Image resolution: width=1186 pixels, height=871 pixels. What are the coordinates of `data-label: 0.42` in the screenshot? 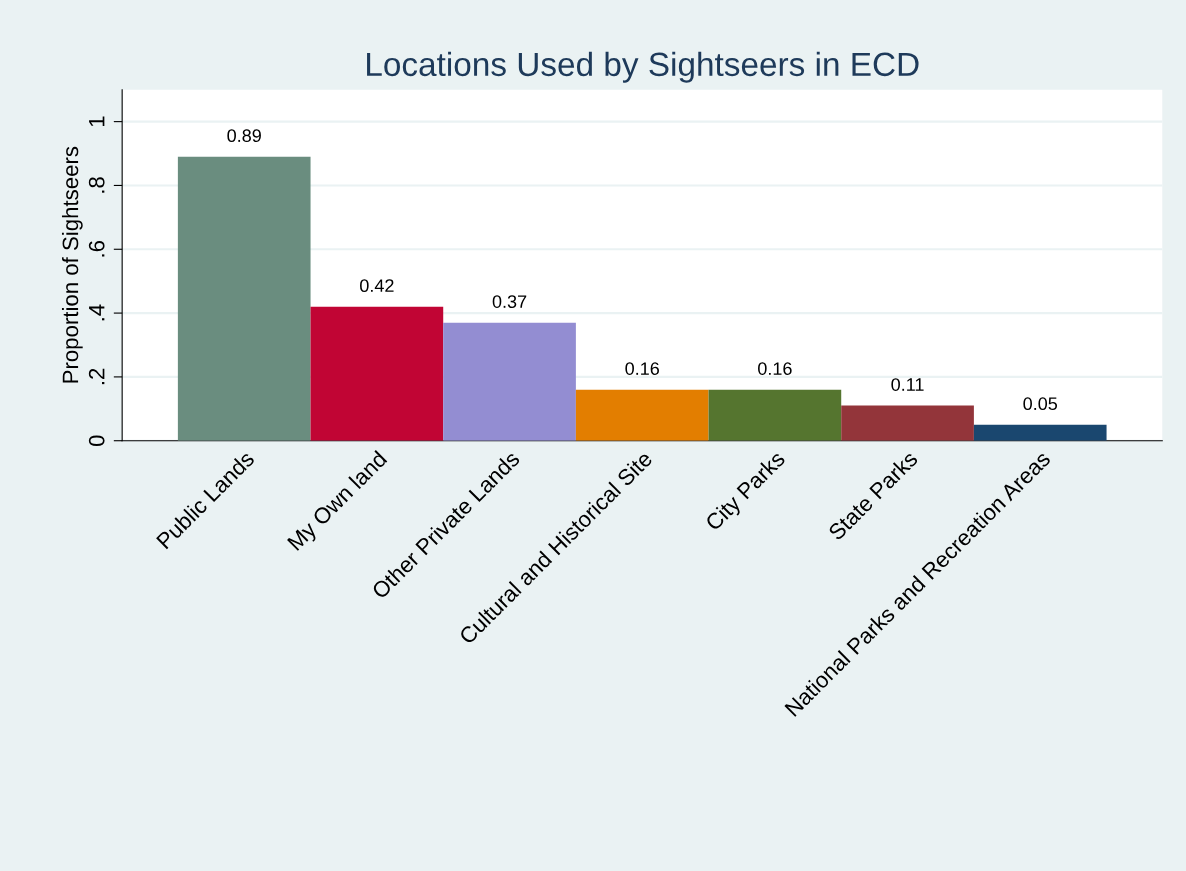 It's located at (377, 286).